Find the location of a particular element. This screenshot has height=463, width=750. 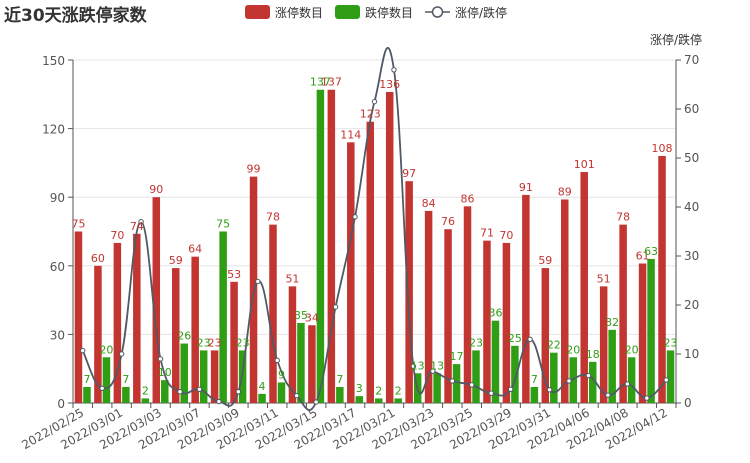

legend-label: 涨停/跌停 is located at coordinates (481, 12).